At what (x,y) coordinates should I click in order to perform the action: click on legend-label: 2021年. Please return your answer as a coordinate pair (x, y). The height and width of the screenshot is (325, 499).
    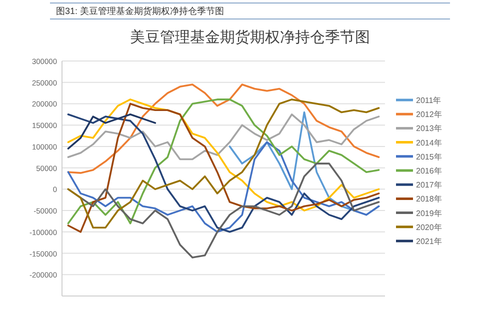
    Looking at the image, I should click on (429, 241).